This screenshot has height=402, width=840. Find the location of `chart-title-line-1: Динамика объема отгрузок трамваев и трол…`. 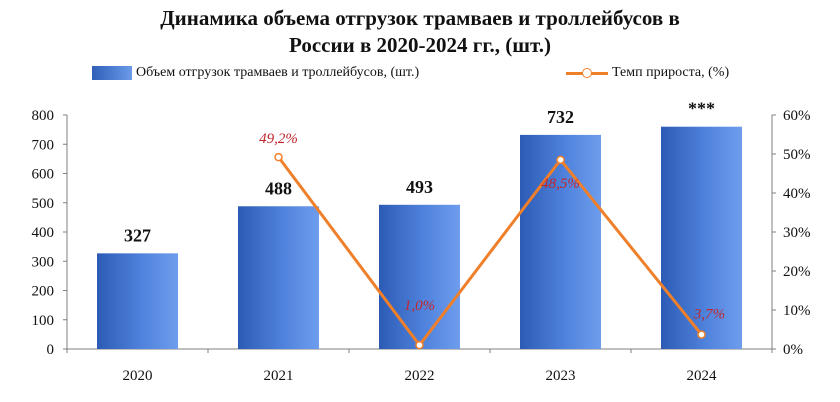

chart-title-line-1: Динамика объема отгрузок трамваев и трол… is located at coordinates (420, 18).